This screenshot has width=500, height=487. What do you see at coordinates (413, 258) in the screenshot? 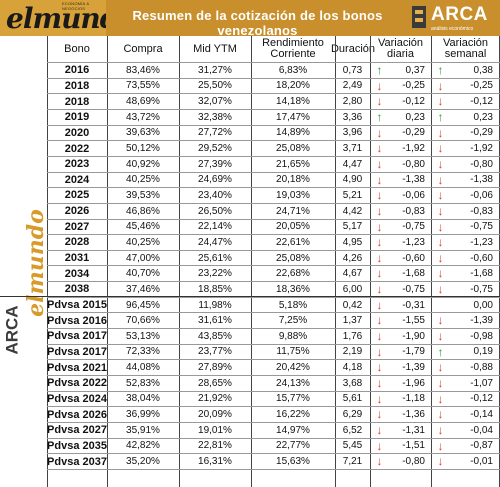
I see `cell-vd: -0,60` at bounding box center [413, 258].